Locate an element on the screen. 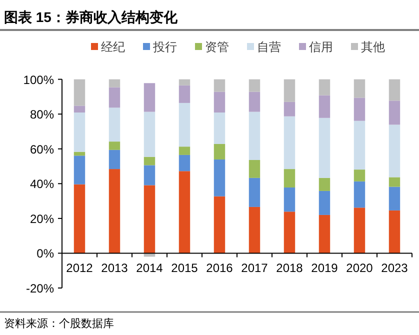  chart-title: 图表 15：券商收入结构变化 is located at coordinates (91, 17).